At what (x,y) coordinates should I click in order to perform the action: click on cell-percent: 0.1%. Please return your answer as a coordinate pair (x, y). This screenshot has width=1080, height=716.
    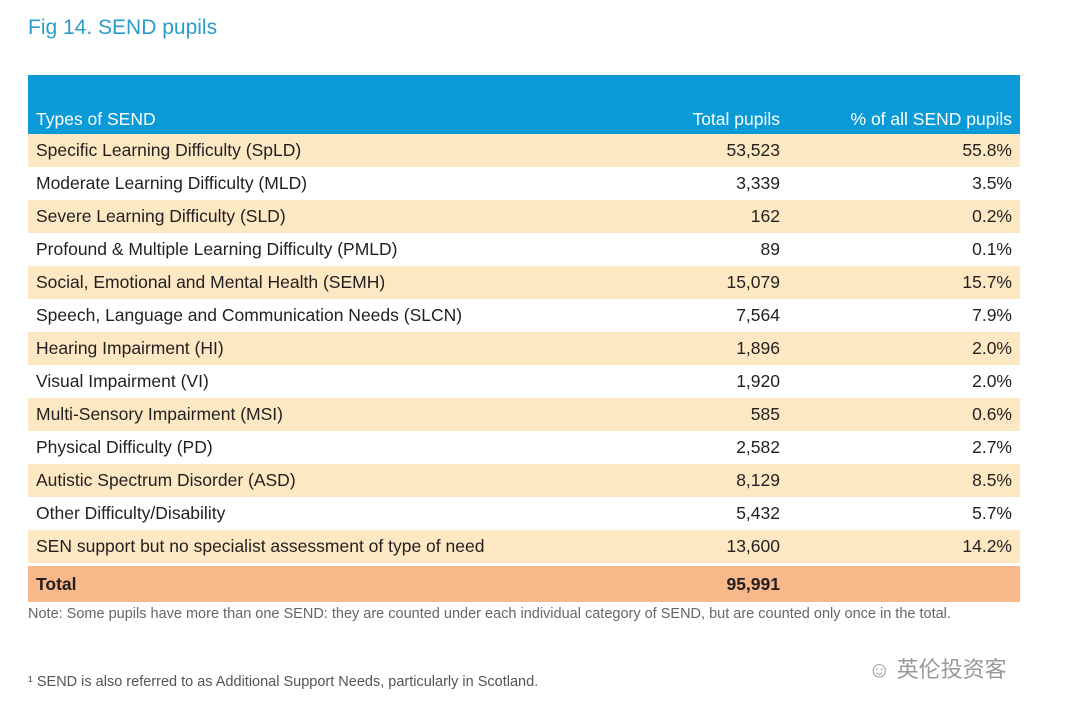
    Looking at the image, I should click on (992, 249).